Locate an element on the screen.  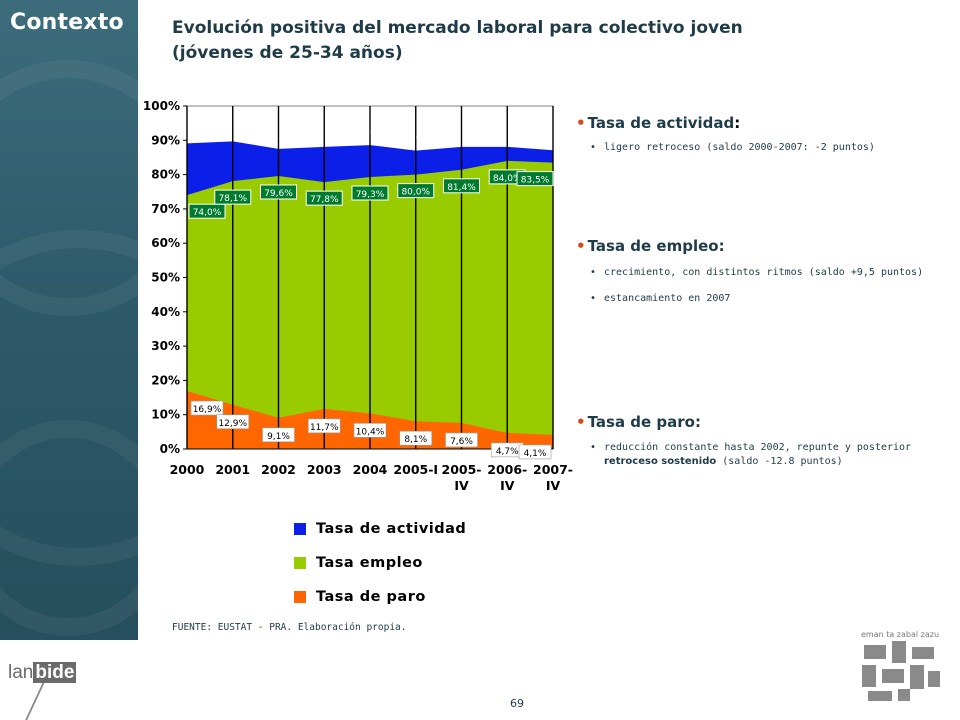
data-label-empleo: 84,0% is located at coordinates (507, 179).